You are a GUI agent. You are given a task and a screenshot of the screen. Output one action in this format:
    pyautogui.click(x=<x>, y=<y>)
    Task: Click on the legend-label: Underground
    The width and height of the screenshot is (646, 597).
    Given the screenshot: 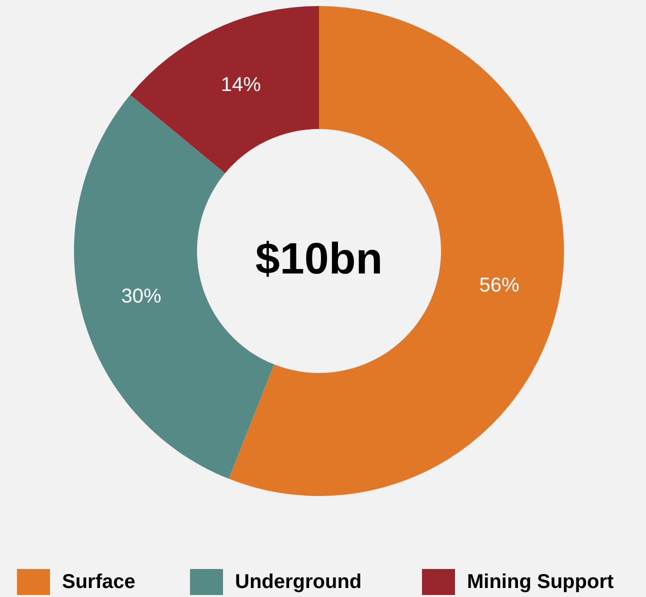 What is the action you would take?
    pyautogui.click(x=298, y=582)
    